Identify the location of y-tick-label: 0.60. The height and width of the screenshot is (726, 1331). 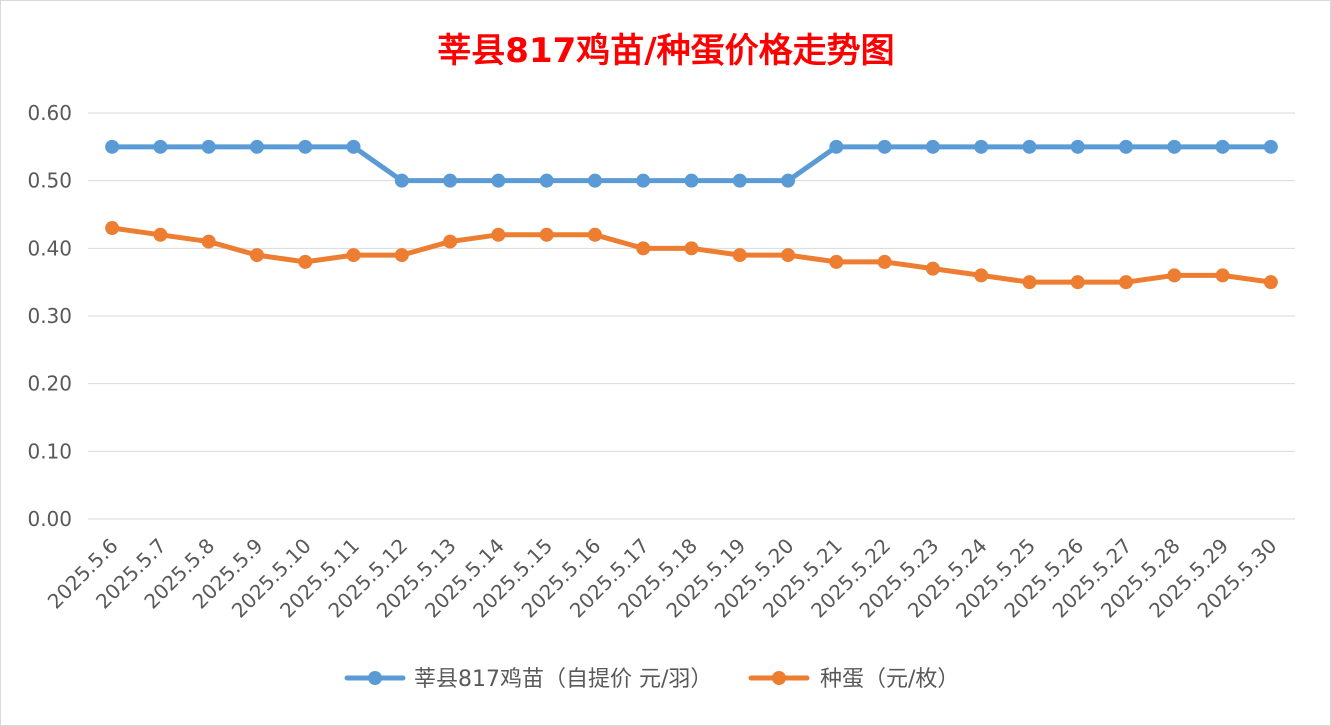
(49, 113).